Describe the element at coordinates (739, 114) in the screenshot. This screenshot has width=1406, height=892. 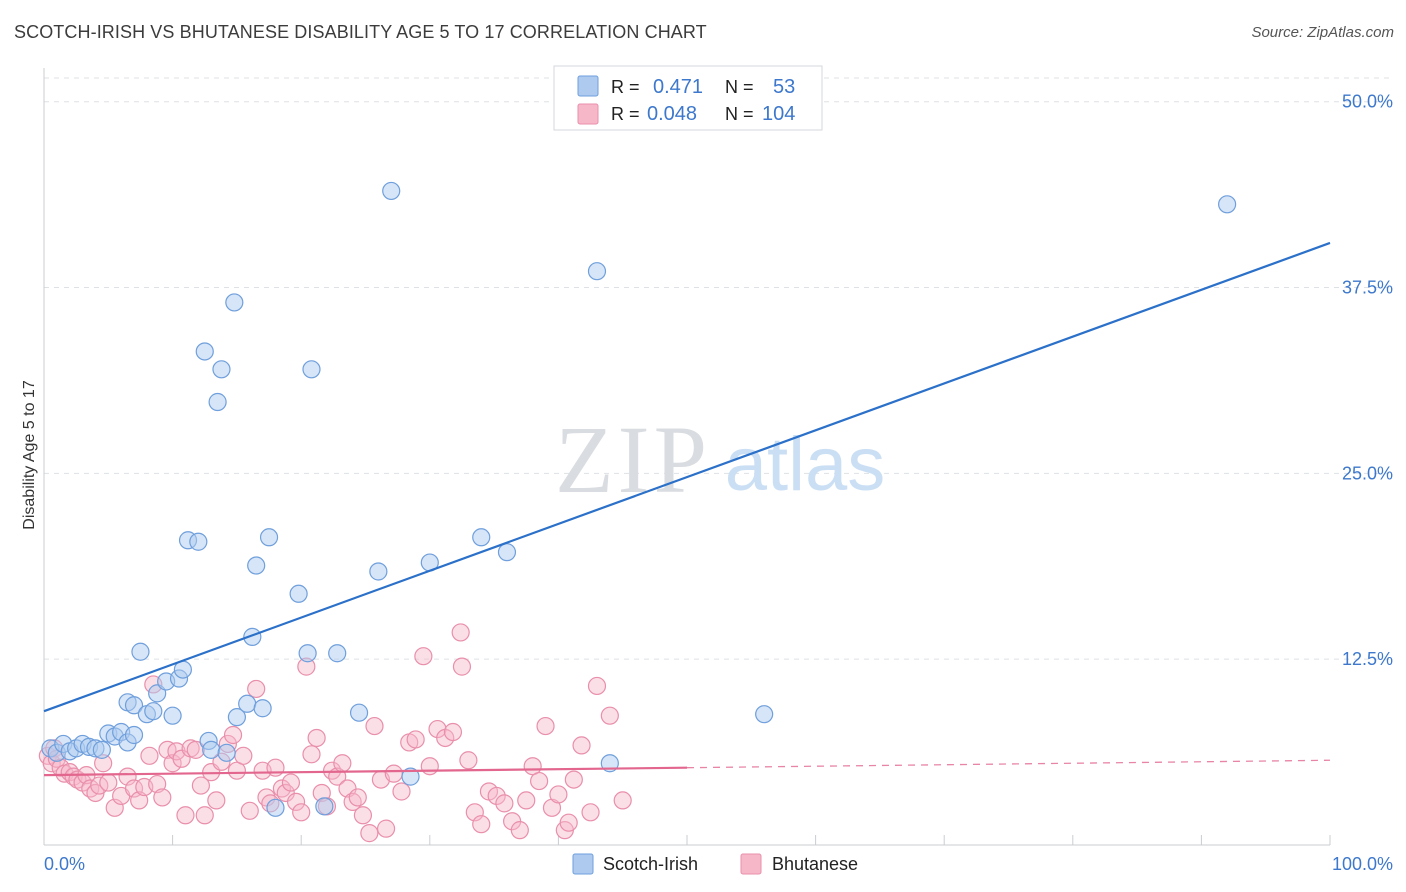
I see `legend-n-label-2: N =` at that location.